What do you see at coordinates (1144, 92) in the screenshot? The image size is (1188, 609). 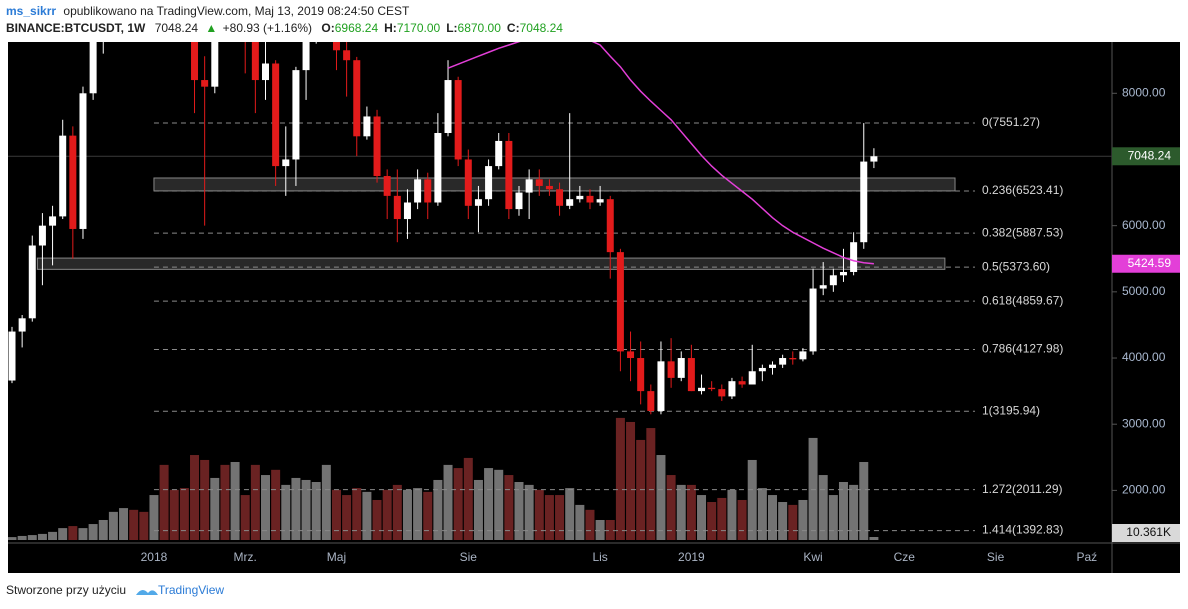 I see `y-tick-label: 8000.00` at bounding box center [1144, 92].